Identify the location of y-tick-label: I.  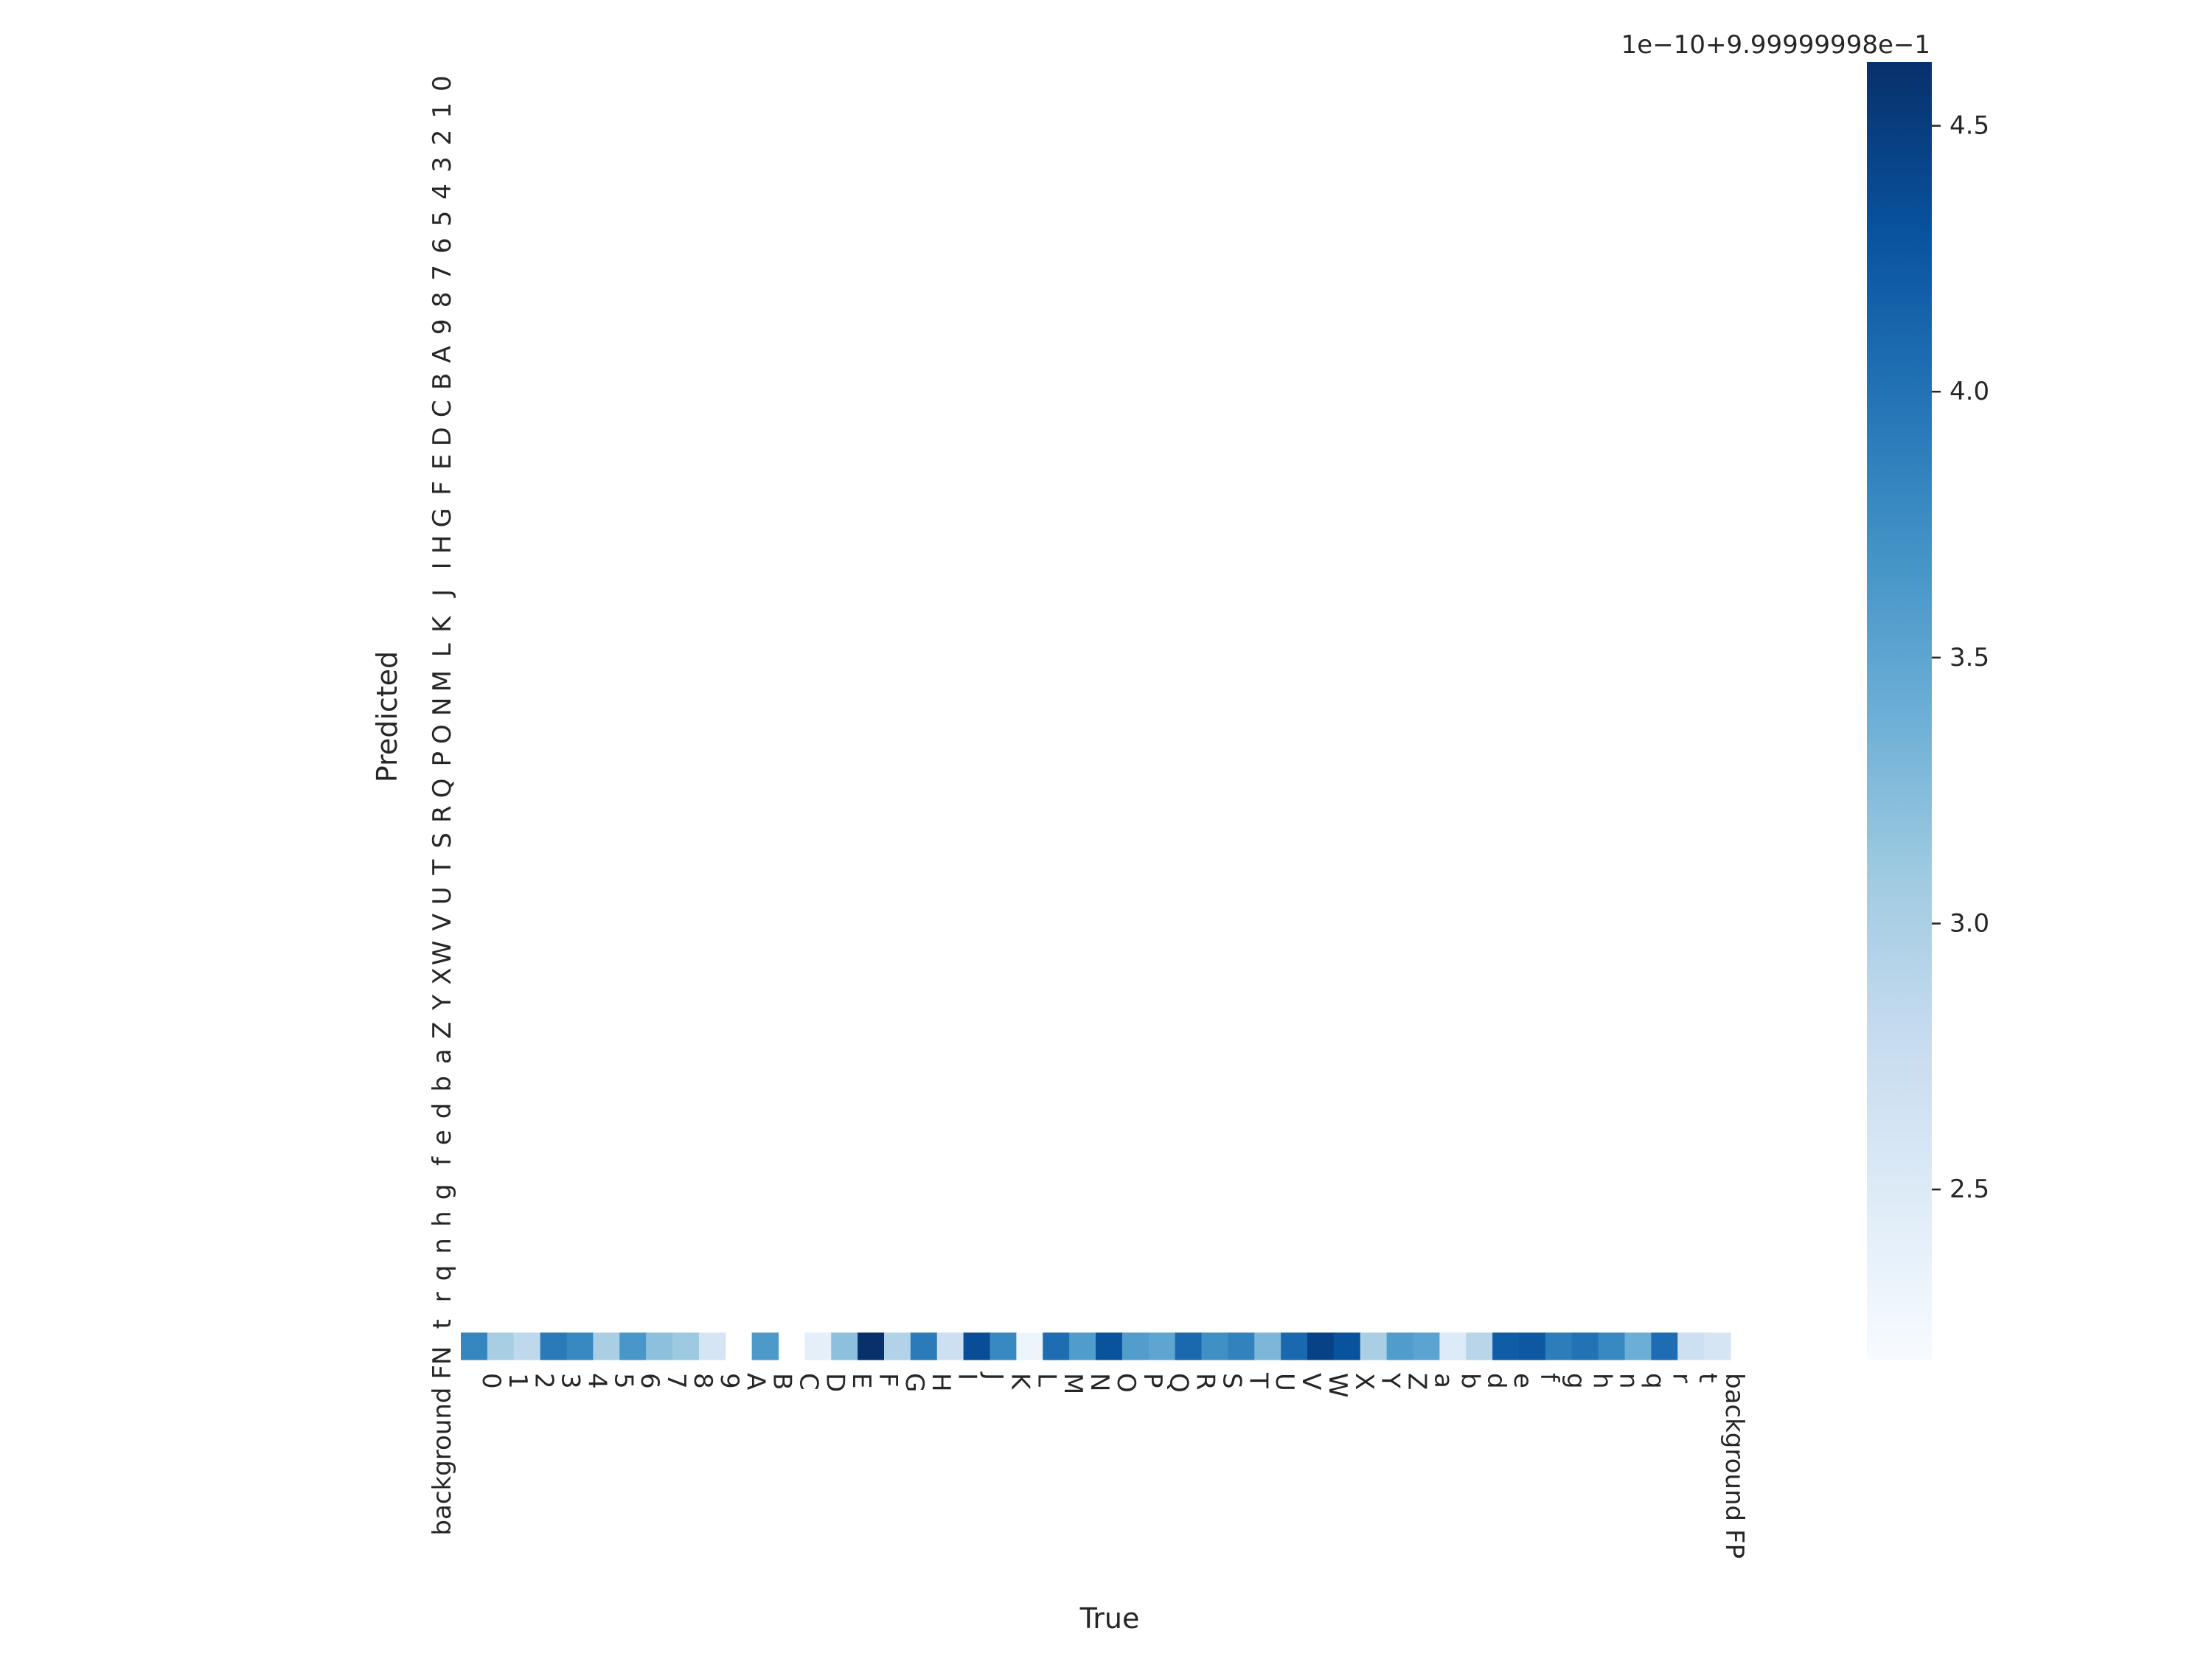
(442, 565).